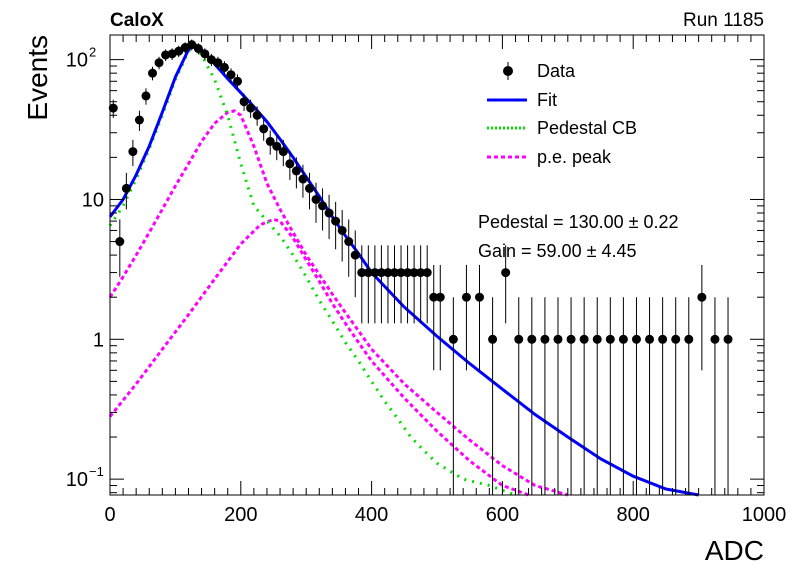 The width and height of the screenshot is (796, 572). What do you see at coordinates (371, 515) in the screenshot?
I see `x-tick-label: 400` at bounding box center [371, 515].